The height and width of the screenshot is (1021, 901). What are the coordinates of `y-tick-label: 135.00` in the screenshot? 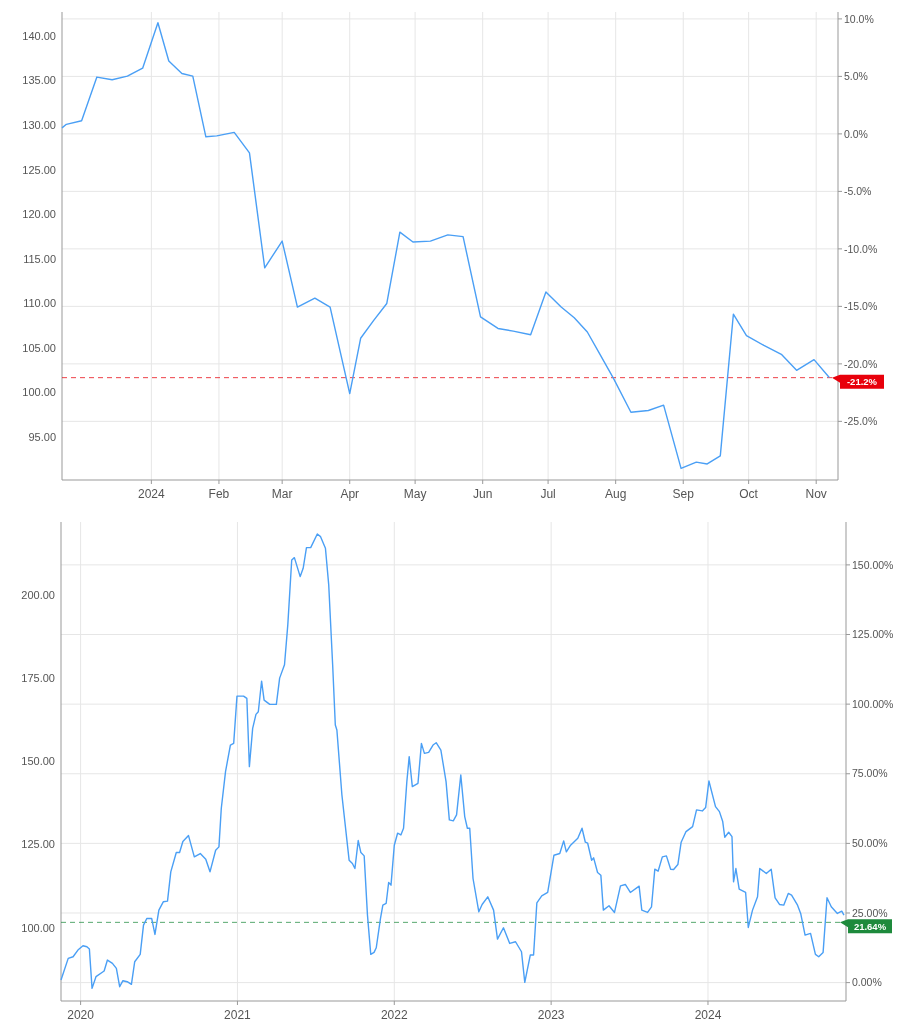 It's located at (39, 80).